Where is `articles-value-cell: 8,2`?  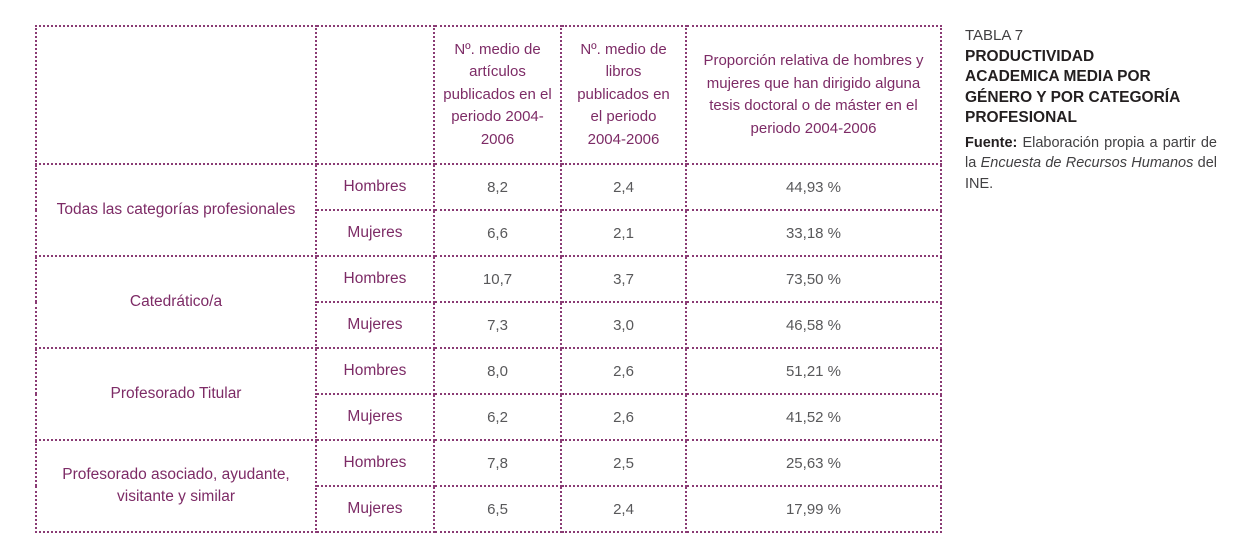
articles-value-cell: 8,2 is located at coordinates (497, 187).